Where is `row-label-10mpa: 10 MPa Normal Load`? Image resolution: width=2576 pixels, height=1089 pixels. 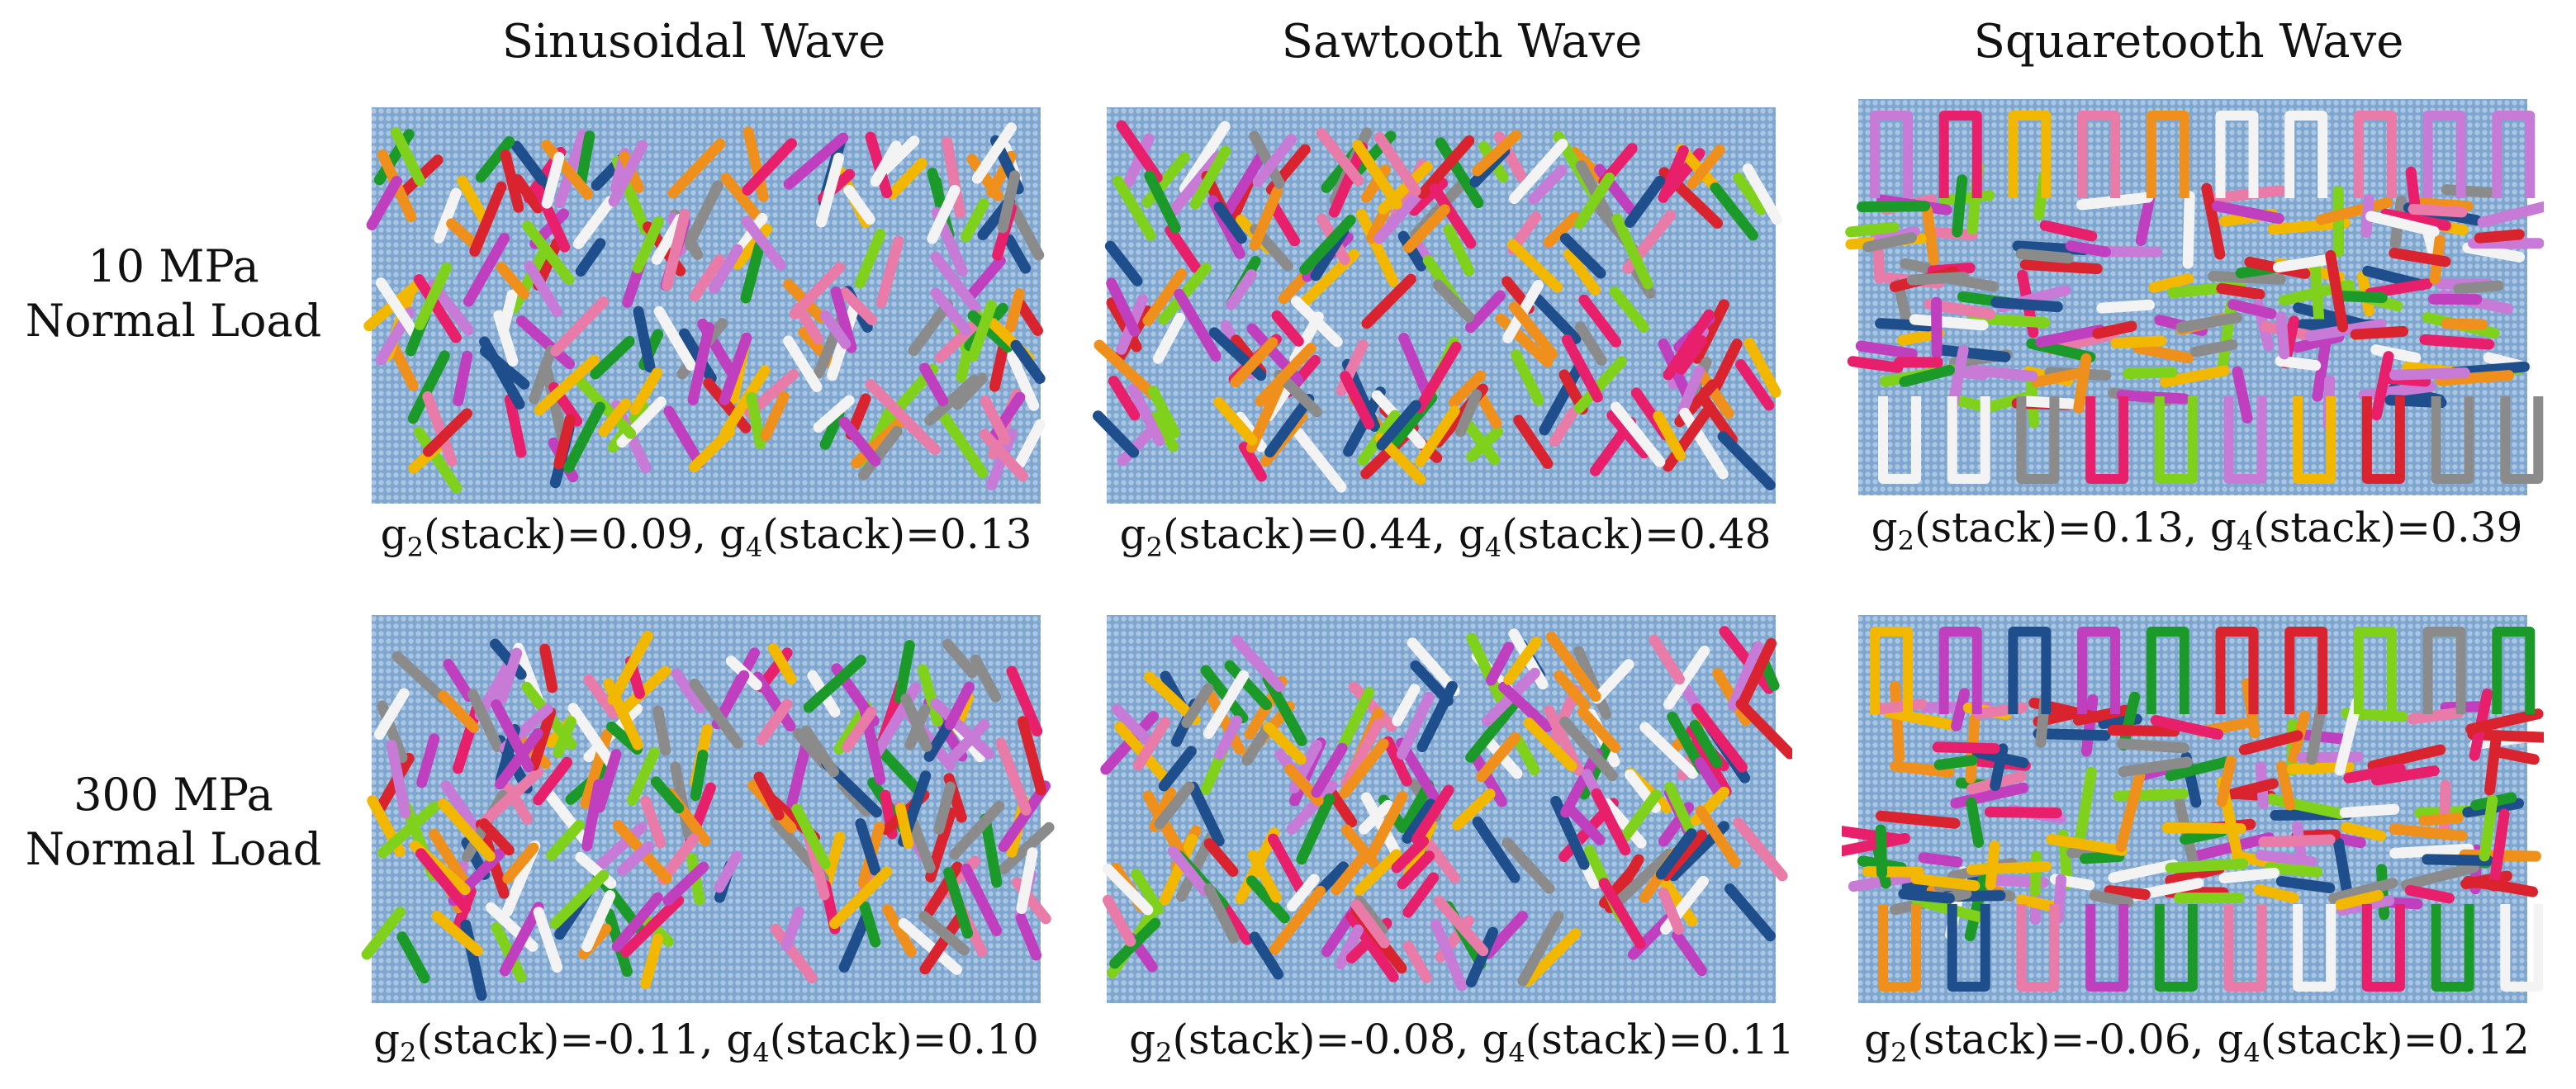 row-label-10mpa: 10 MPa Normal Load is located at coordinates (173, 293).